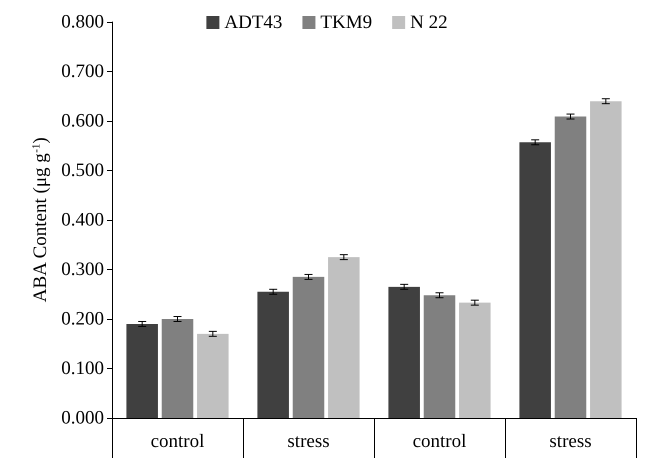 Image resolution: width=654 pixels, height=467 pixels. What do you see at coordinates (82, 71) in the screenshot?
I see `y-tick-label: 0.700` at bounding box center [82, 71].